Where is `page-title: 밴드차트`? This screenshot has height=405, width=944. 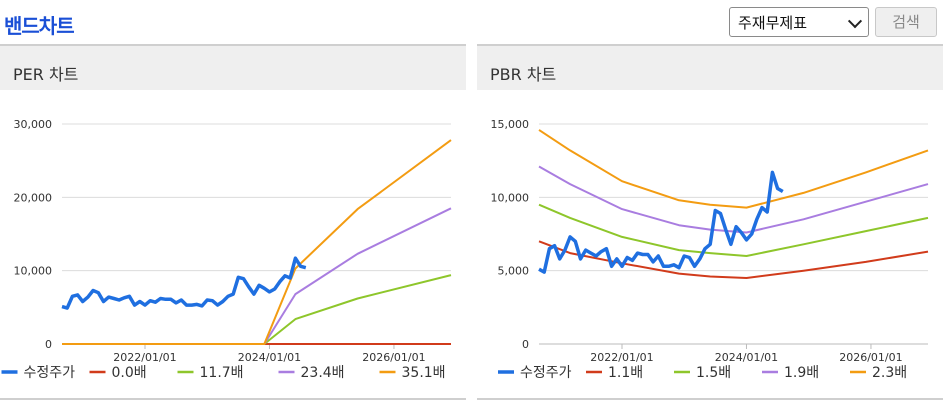
page-title: 밴드차트 is located at coordinates (39, 26).